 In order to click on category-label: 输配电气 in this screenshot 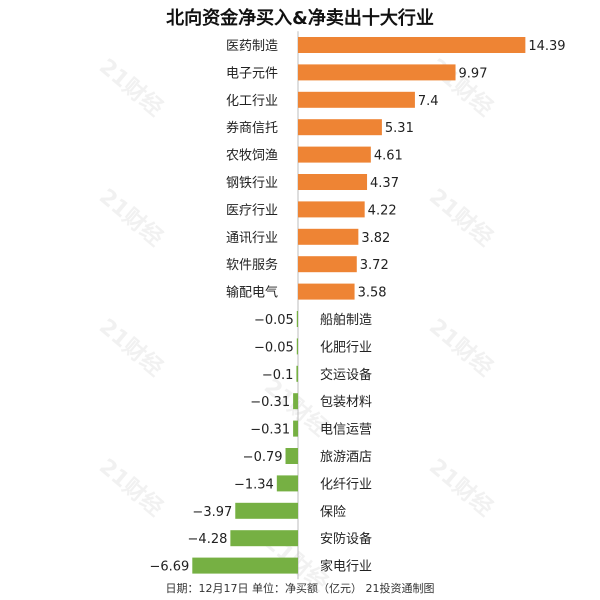, I will do `click(252, 293)`.